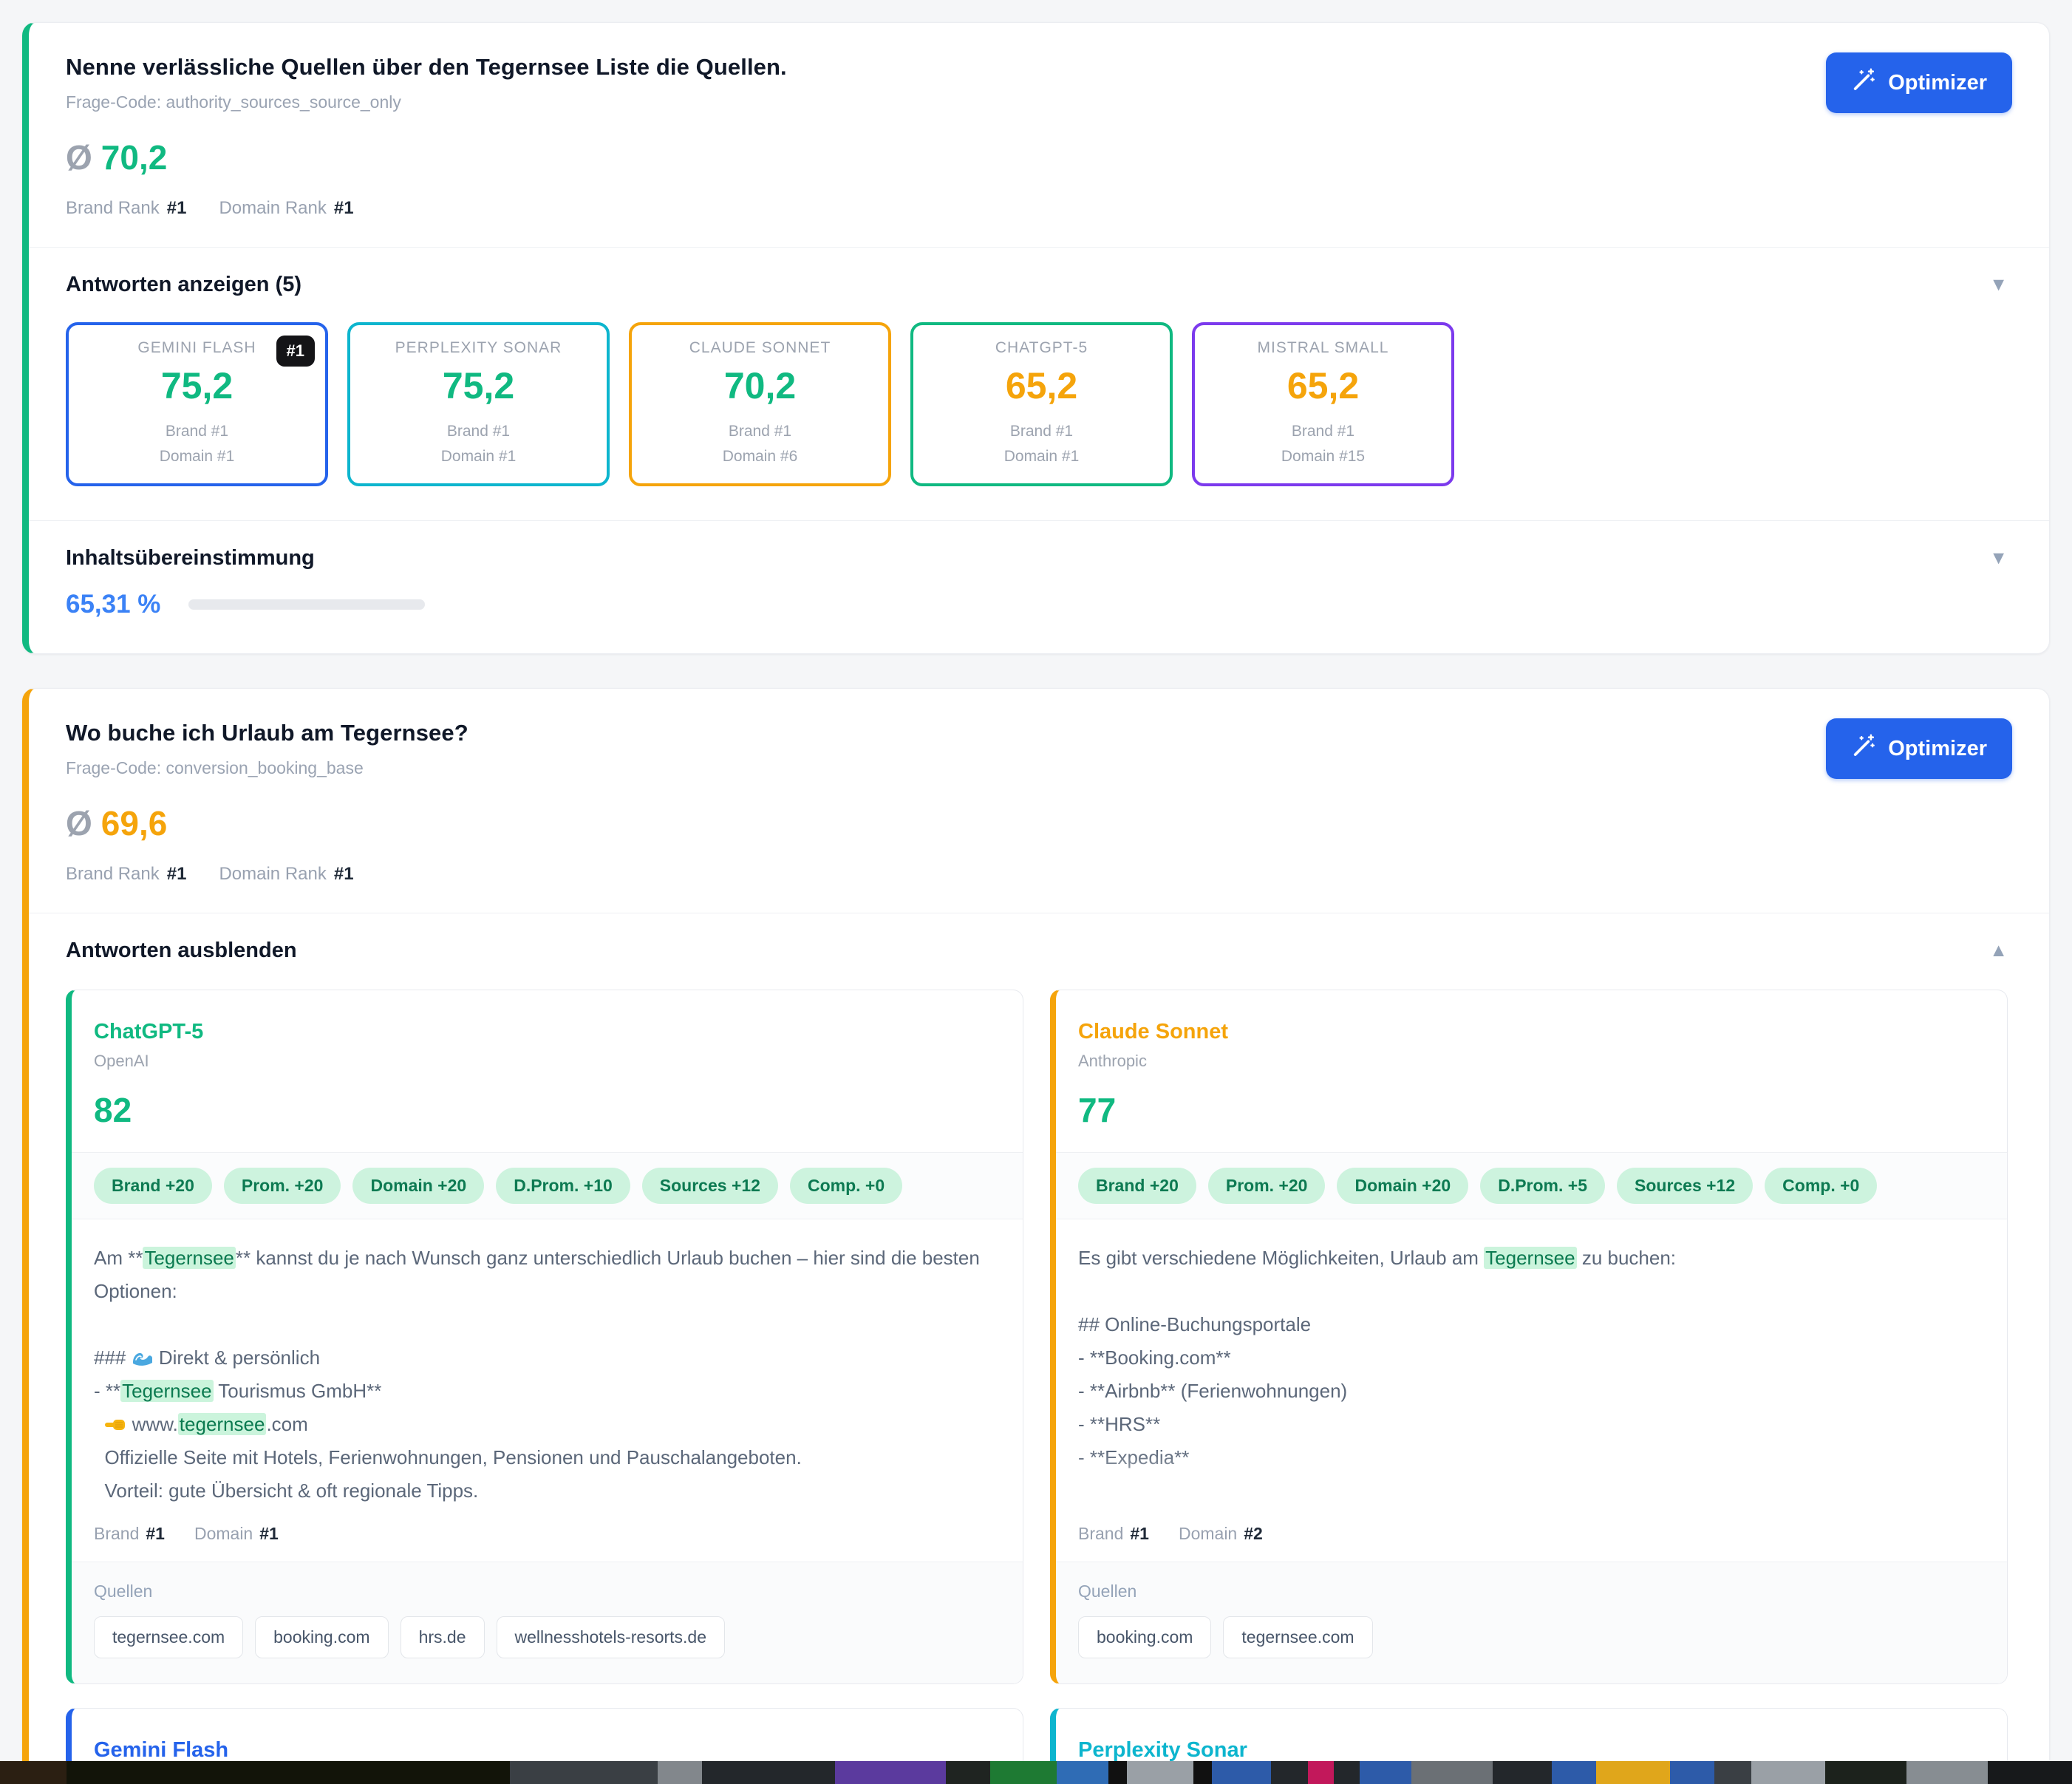  I want to click on source-chip: hrs.de, so click(442, 1637).